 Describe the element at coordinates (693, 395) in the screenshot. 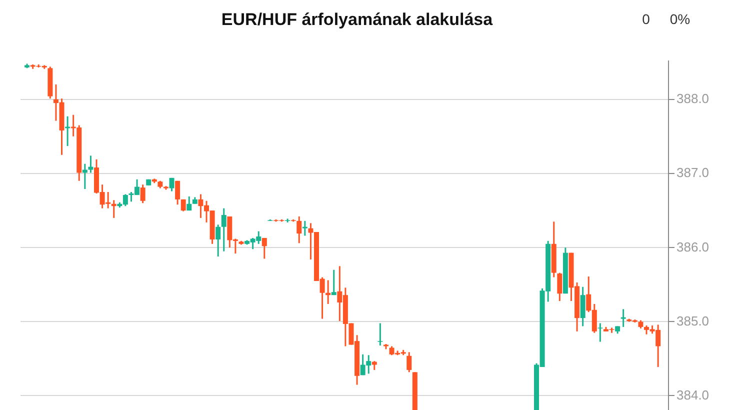

I see `y-tick-label: 384.0` at that location.